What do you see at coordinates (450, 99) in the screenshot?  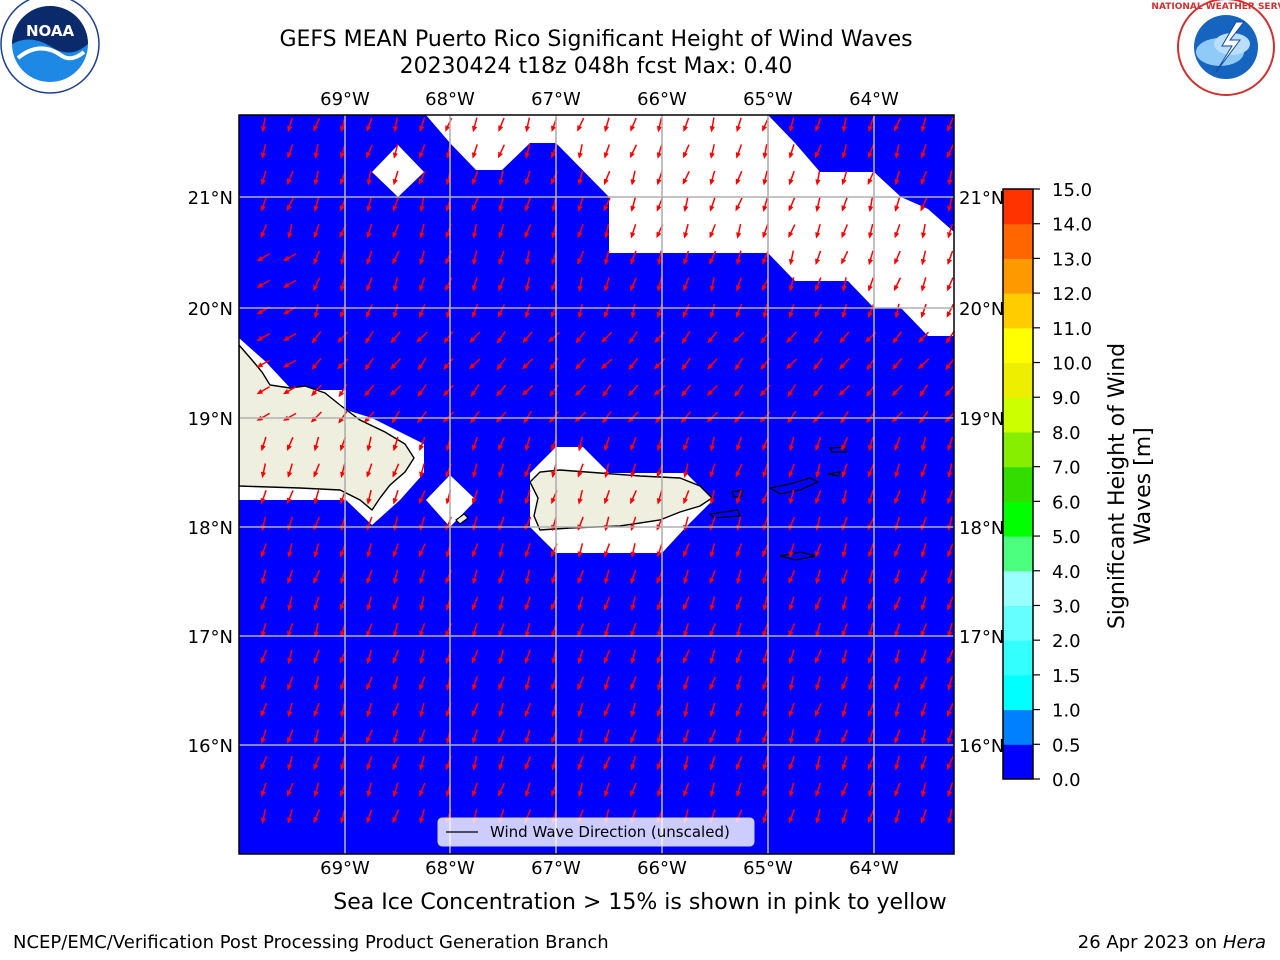 I see `lon-tick-label: 68°W` at bounding box center [450, 99].